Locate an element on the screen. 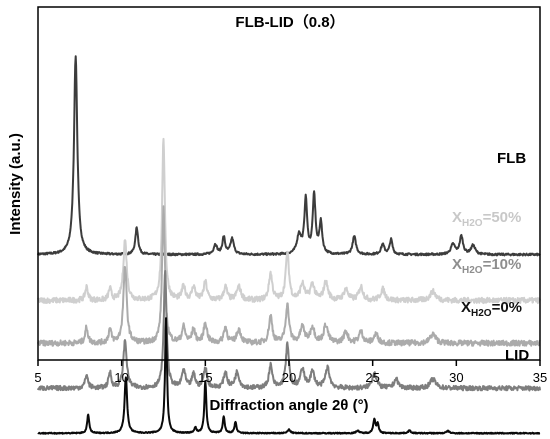 The width and height of the screenshot is (550, 439). series-label-4: LID is located at coordinates (517, 355).